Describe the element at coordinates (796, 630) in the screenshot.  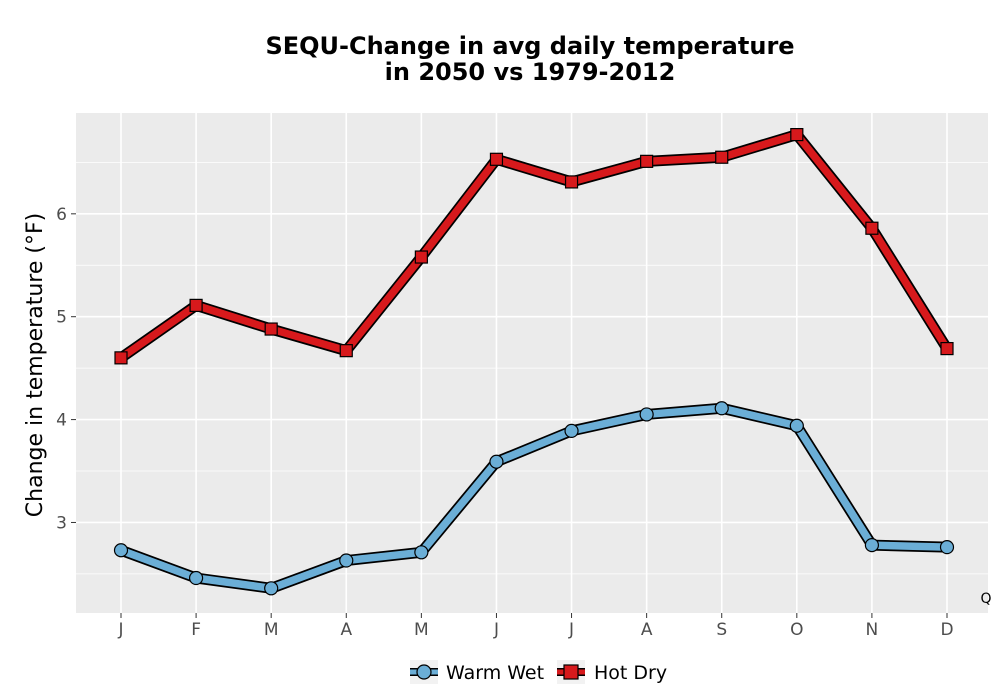
I see `x-tick-label-9: O` at that location.